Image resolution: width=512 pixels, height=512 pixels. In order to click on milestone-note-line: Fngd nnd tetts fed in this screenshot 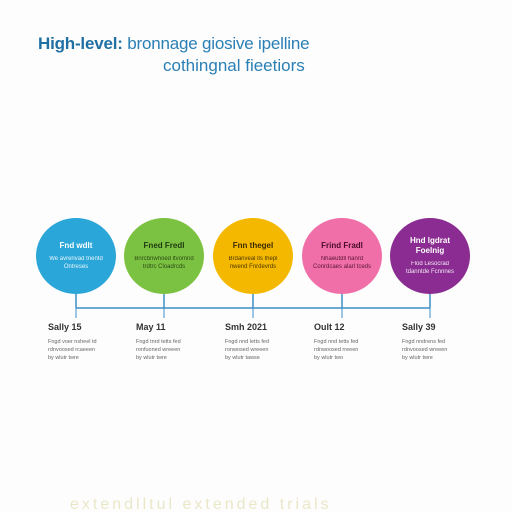, I will do `click(336, 342)`.